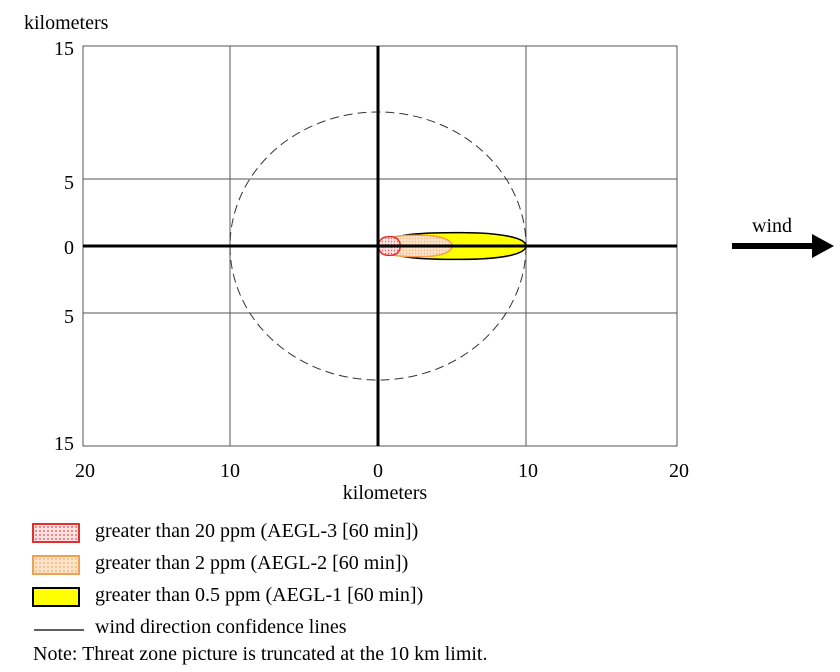 The height and width of the screenshot is (672, 840). I want to click on wind-arrow, so click(783, 246).